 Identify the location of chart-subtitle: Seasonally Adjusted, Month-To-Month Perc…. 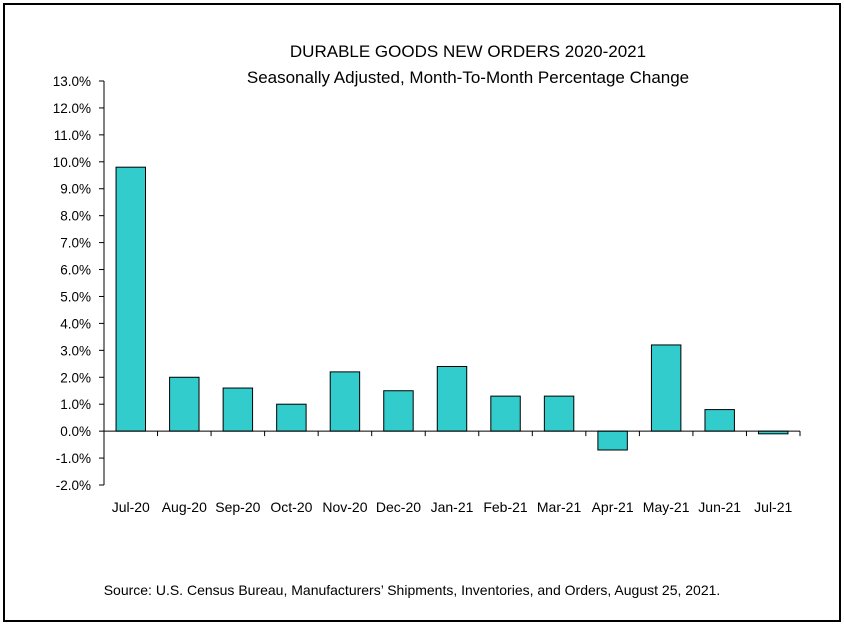
(468, 77).